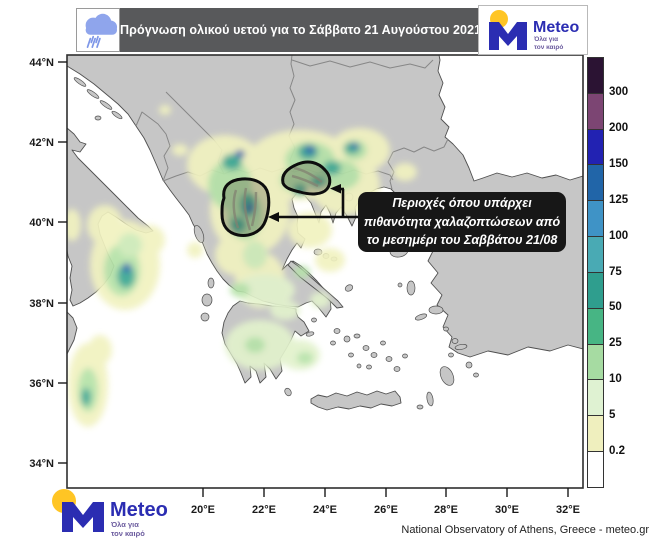  What do you see at coordinates (264, 510) in the screenshot?
I see `lon-label-22: 22°E` at bounding box center [264, 510].